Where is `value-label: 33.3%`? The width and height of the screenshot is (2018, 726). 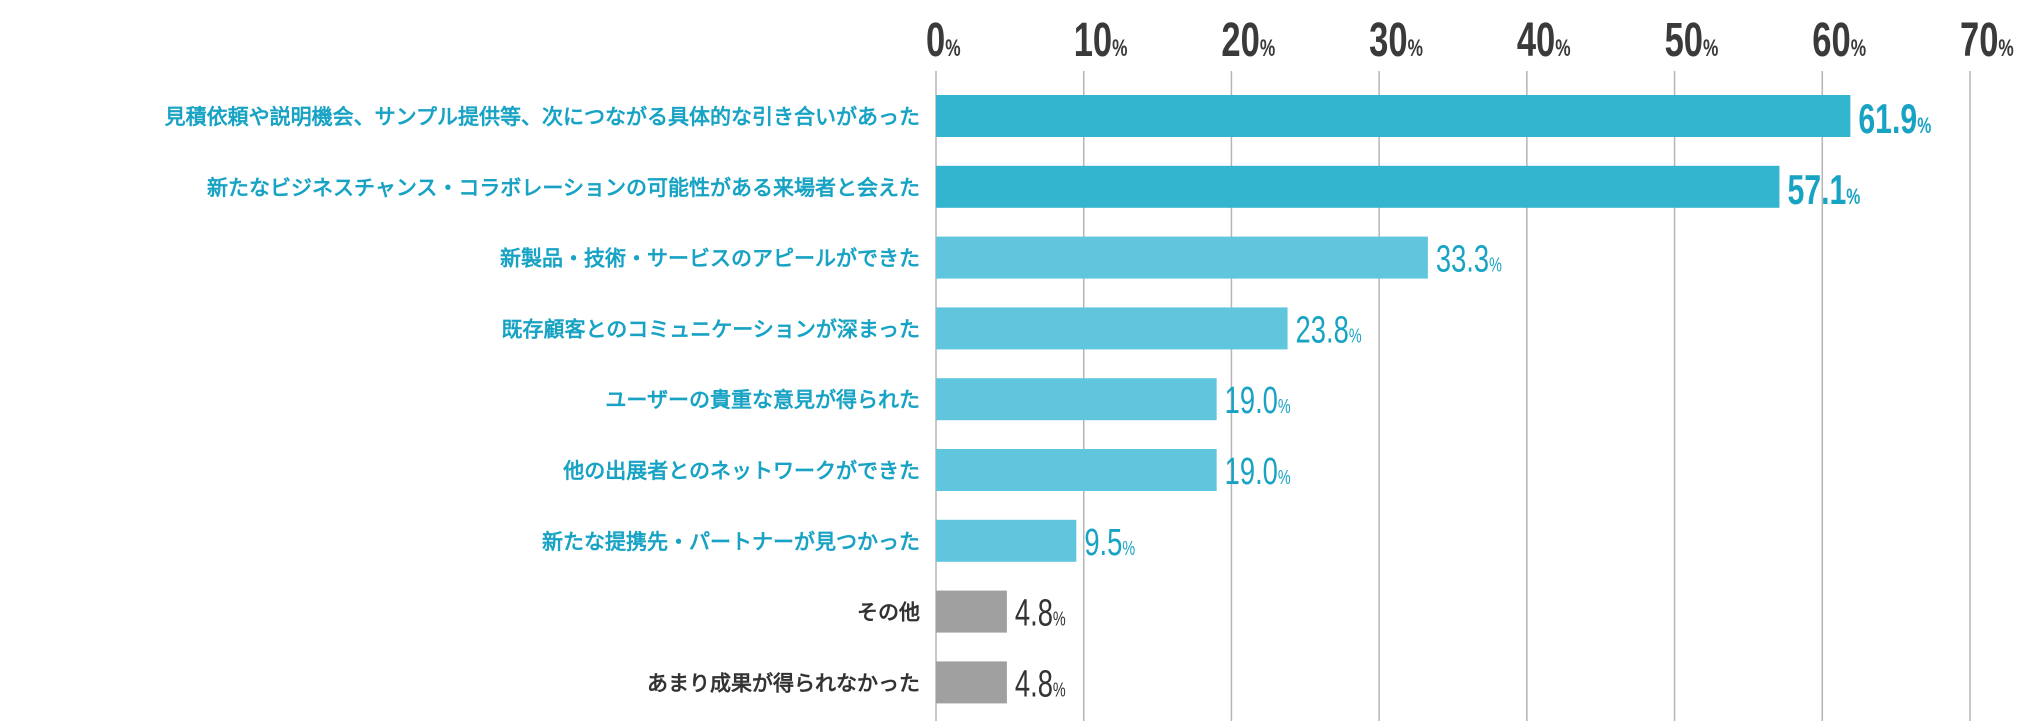 value-label: 33.3% is located at coordinates (1469, 259).